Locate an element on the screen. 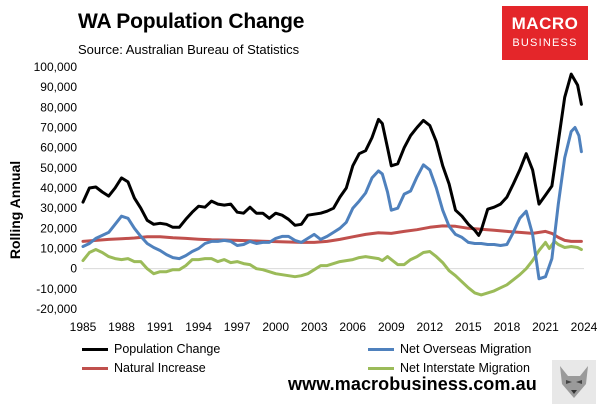 This screenshot has height=412, width=604. legend-swatch-net-interstate-migration is located at coordinates (381, 368).